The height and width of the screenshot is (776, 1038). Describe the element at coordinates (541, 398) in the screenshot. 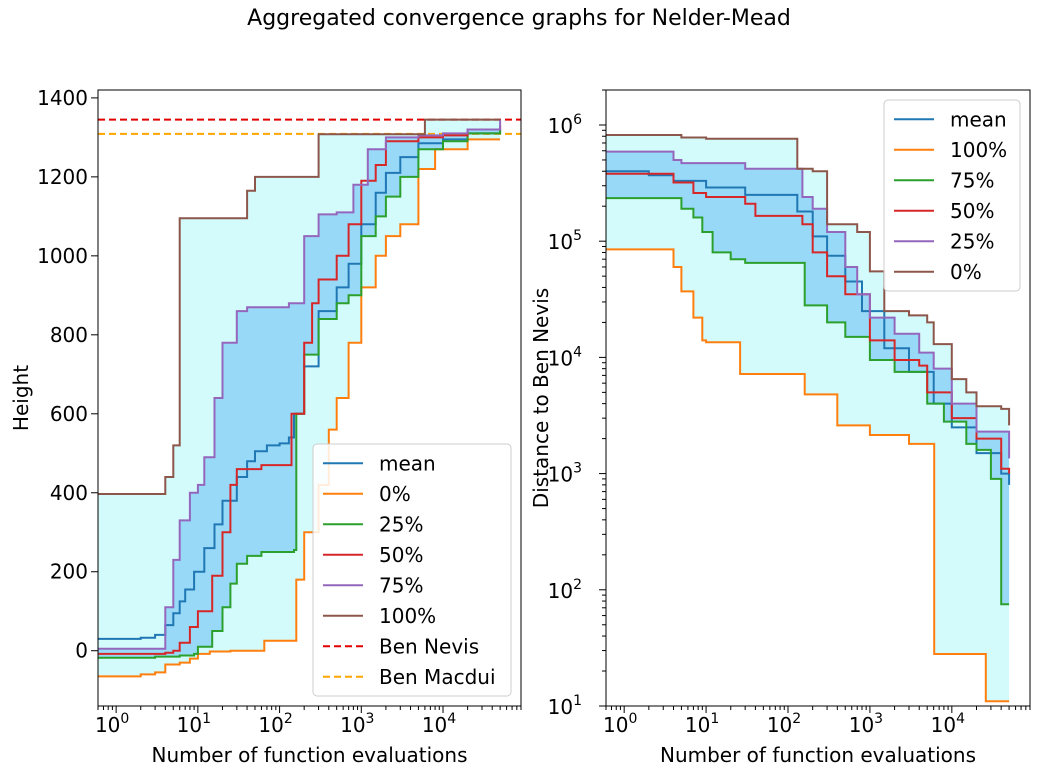

I see `y-axis-label: Distance to Ben Nevis` at that location.